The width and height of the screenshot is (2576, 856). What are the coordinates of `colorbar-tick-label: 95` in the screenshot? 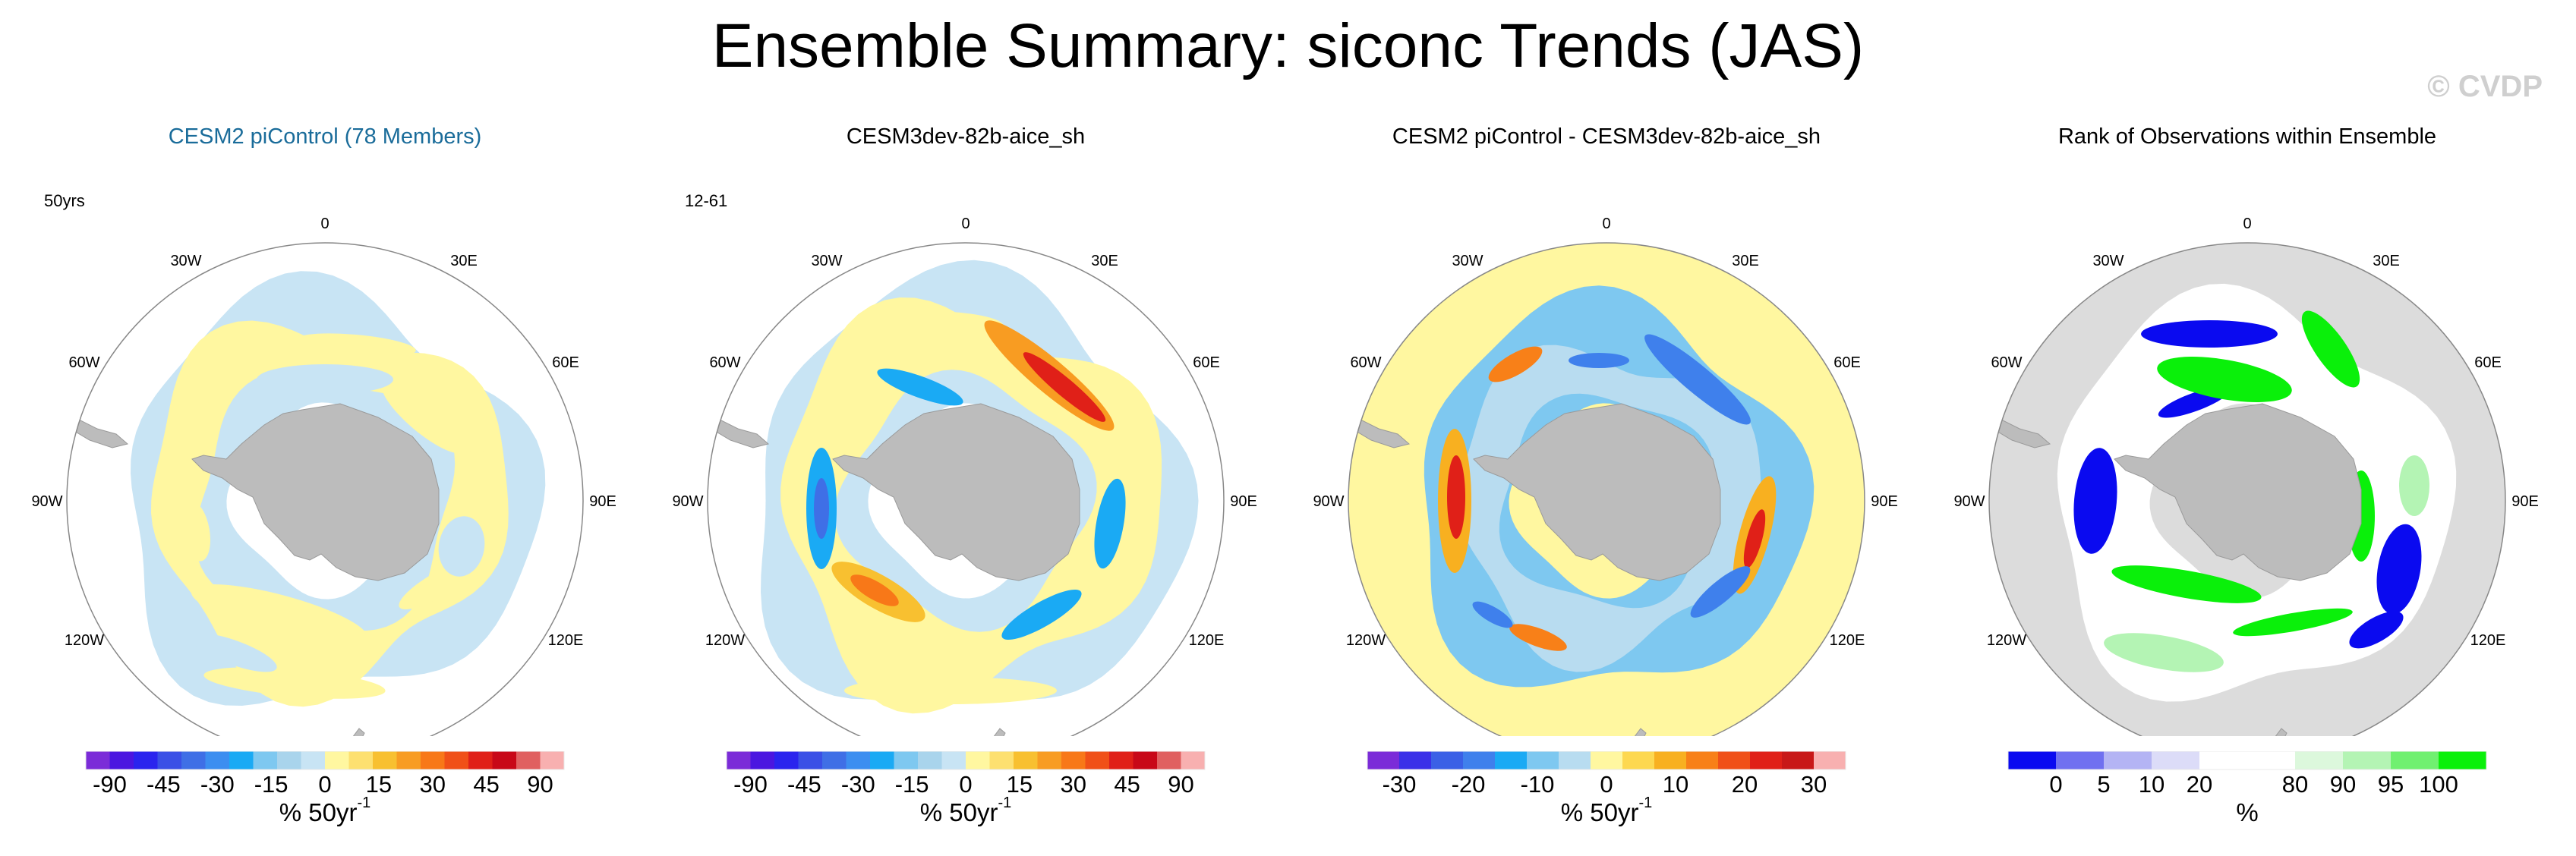 It's located at (2391, 784).